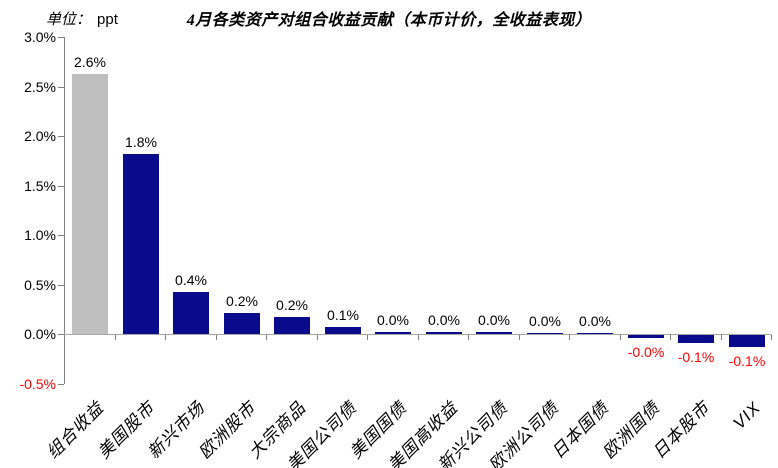  What do you see at coordinates (37, 384) in the screenshot?
I see `y-axis-tick-label: -0.5%` at bounding box center [37, 384].